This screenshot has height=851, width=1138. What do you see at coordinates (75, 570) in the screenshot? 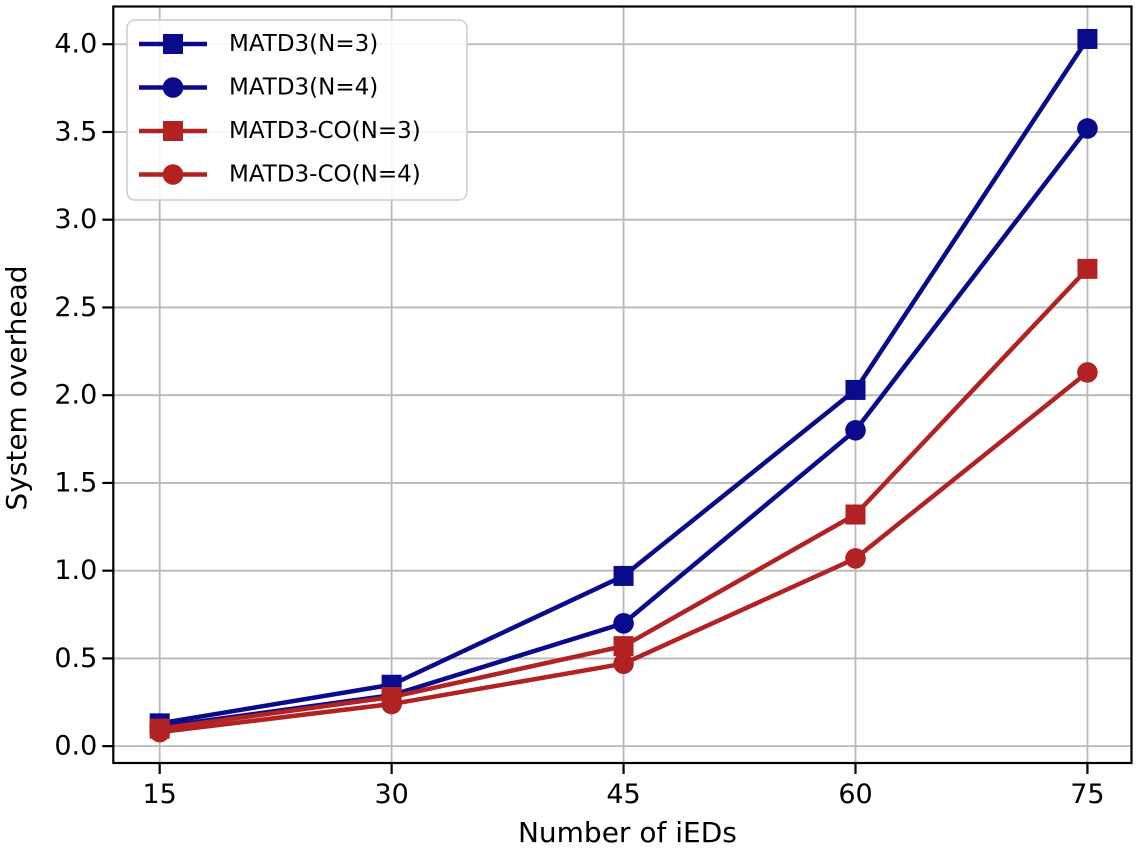
I see `y-tick-label-2: 1.0` at bounding box center [75, 570].